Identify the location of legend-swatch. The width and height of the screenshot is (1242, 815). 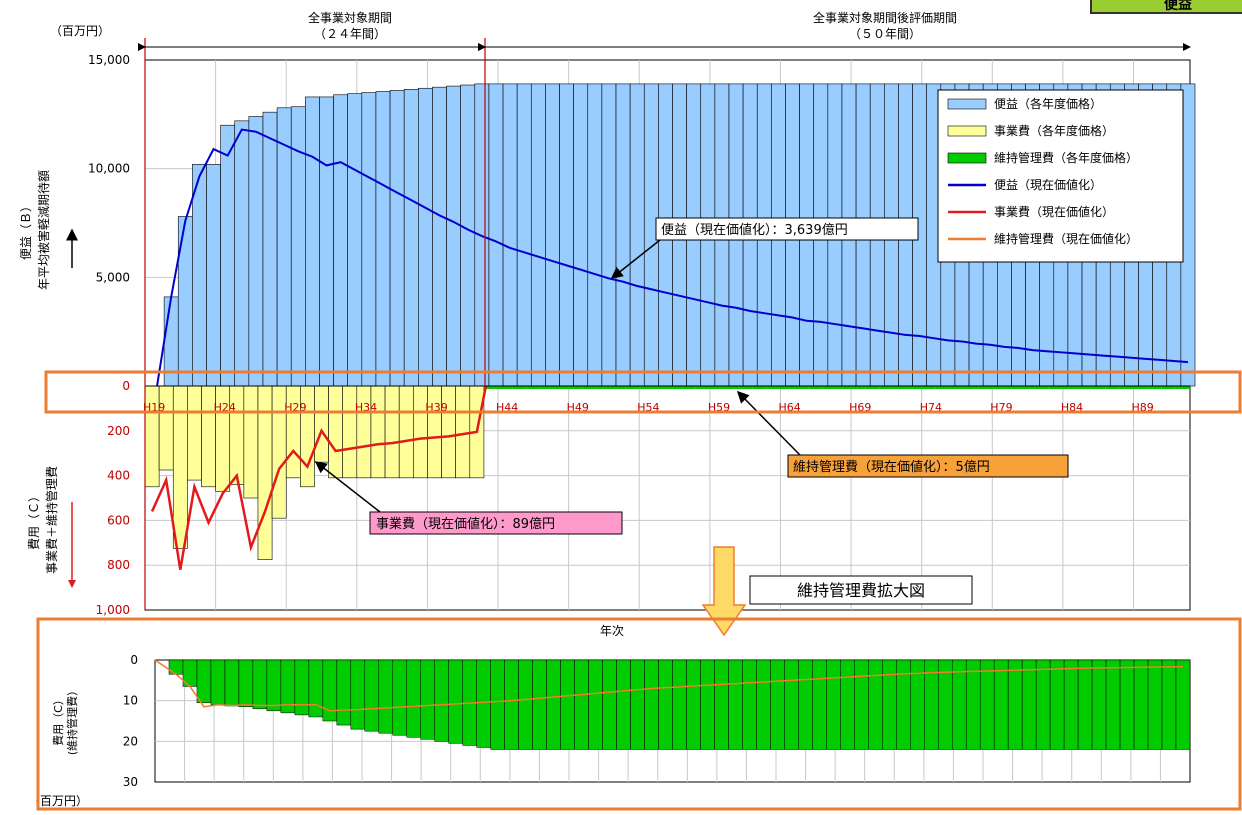
(967, 131).